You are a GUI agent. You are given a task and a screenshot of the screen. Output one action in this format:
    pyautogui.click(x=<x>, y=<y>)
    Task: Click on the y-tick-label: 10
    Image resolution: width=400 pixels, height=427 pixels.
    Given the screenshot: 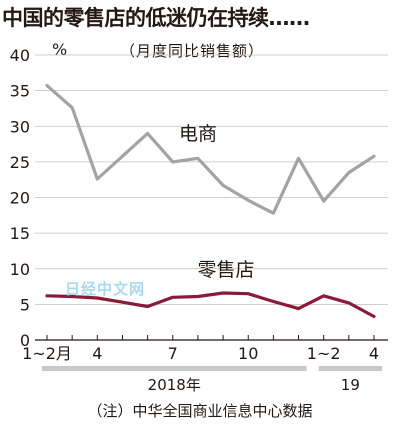 What is the action you would take?
    pyautogui.click(x=20, y=269)
    